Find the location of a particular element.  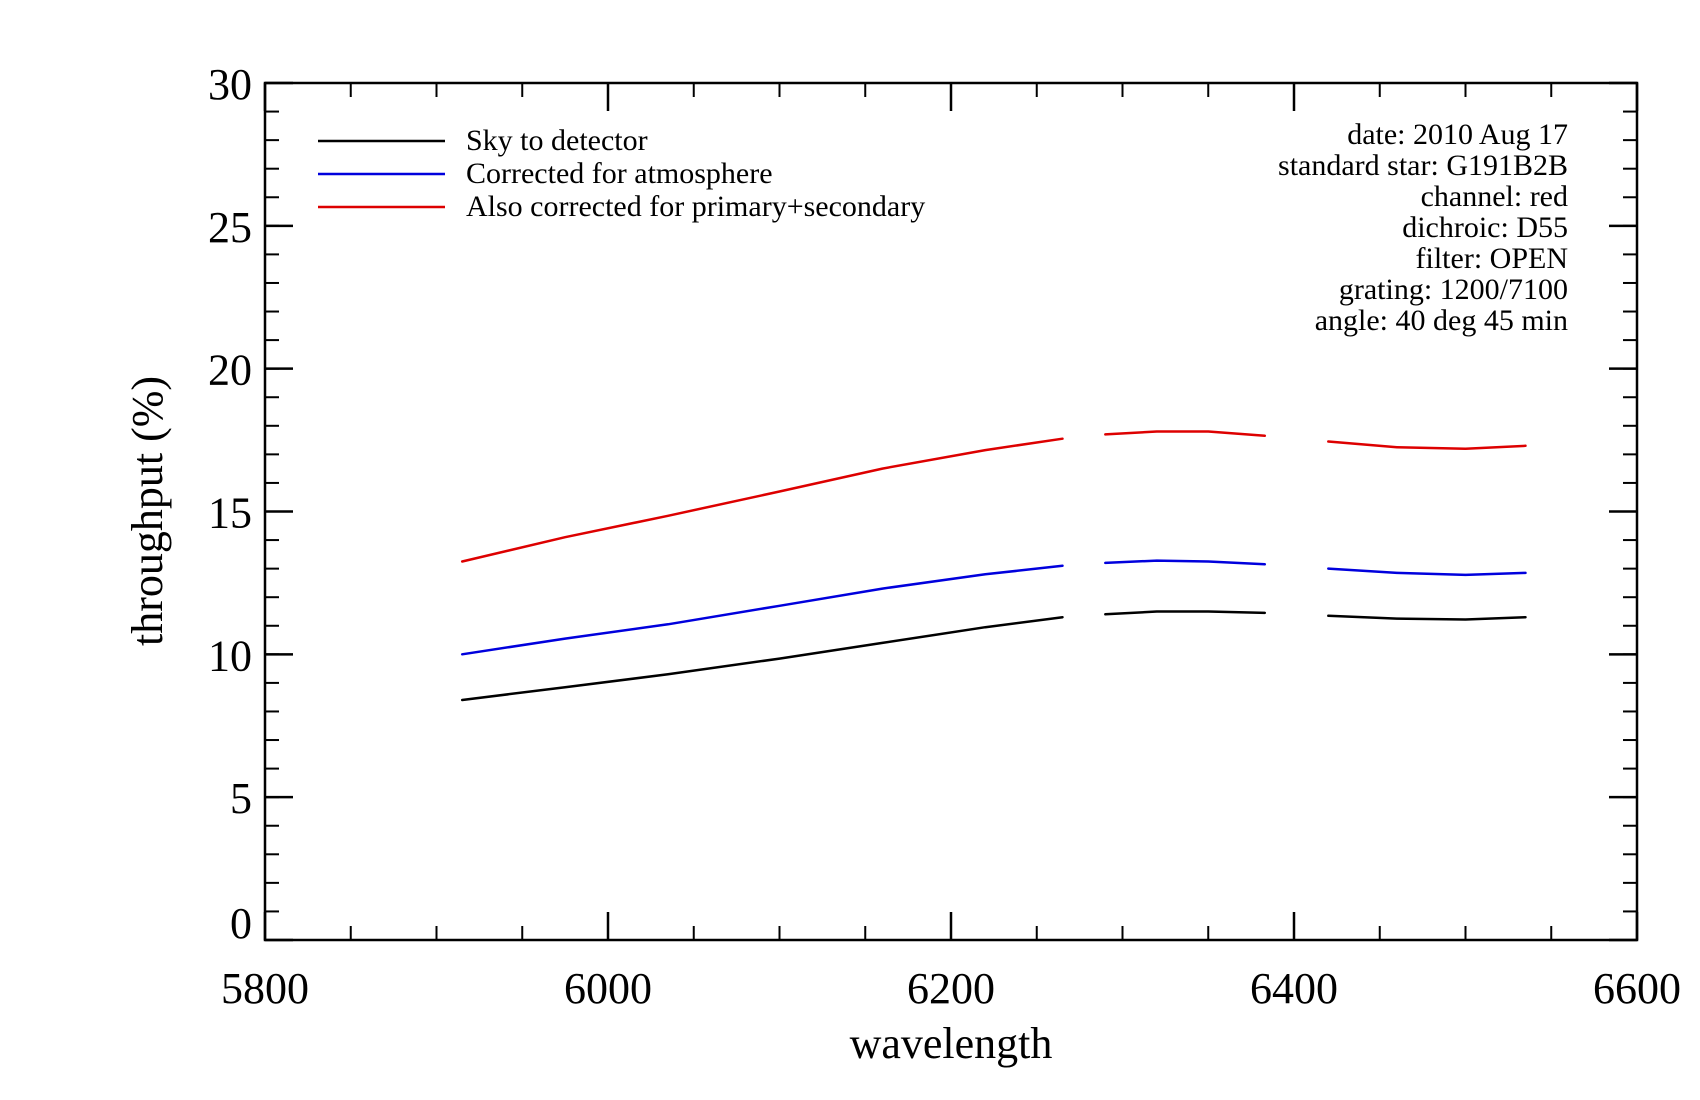

info-dichroic: dichroic: D55 is located at coordinates (1485, 227).